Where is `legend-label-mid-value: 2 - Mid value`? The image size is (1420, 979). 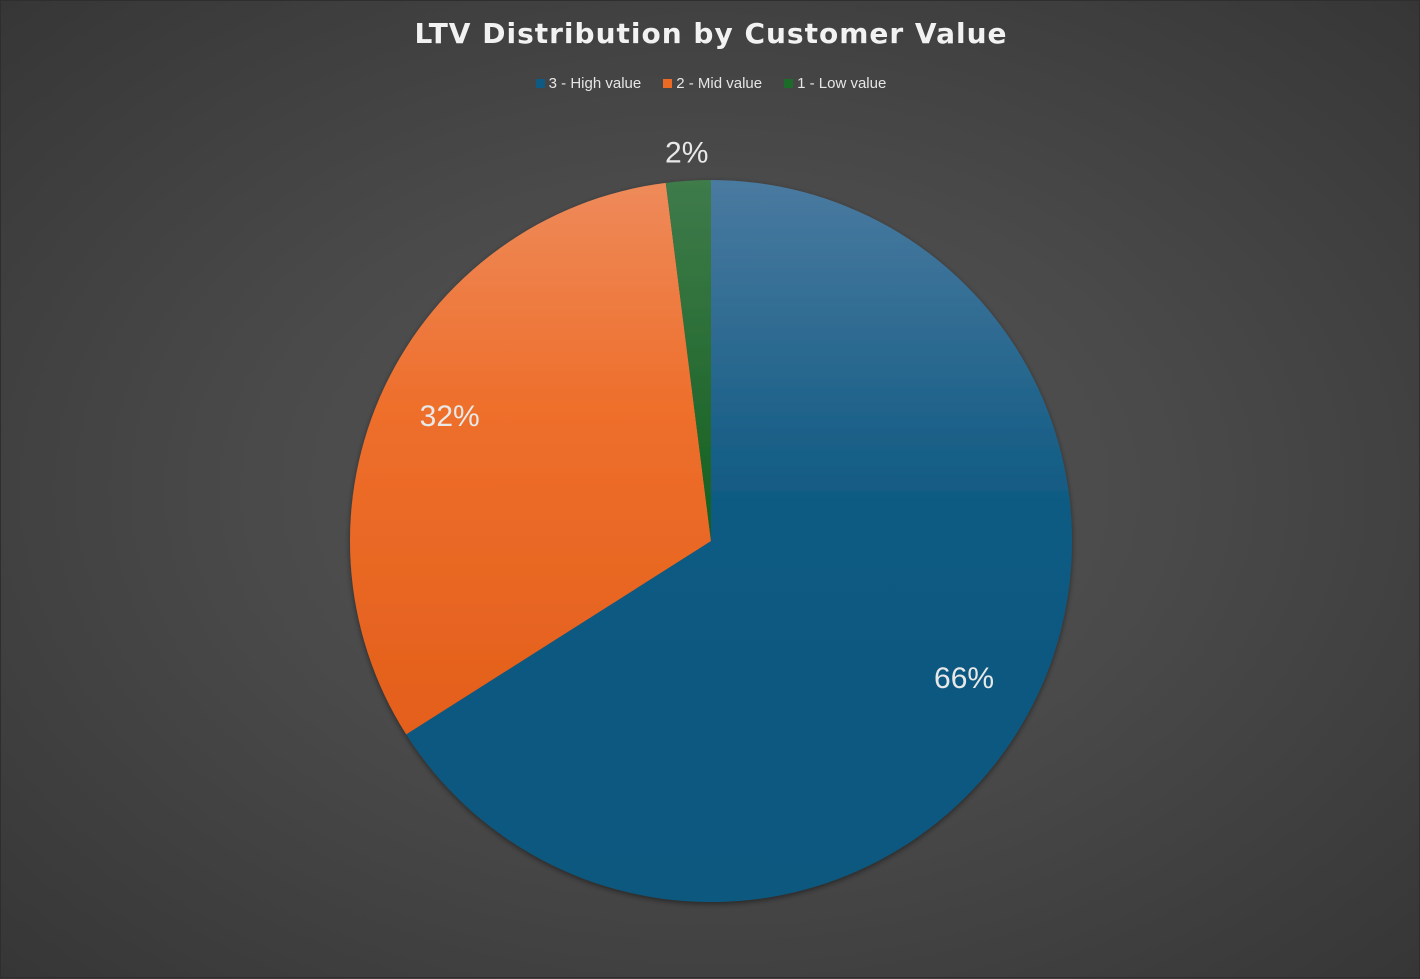
legend-label-mid-value: 2 - Mid value is located at coordinates (719, 83).